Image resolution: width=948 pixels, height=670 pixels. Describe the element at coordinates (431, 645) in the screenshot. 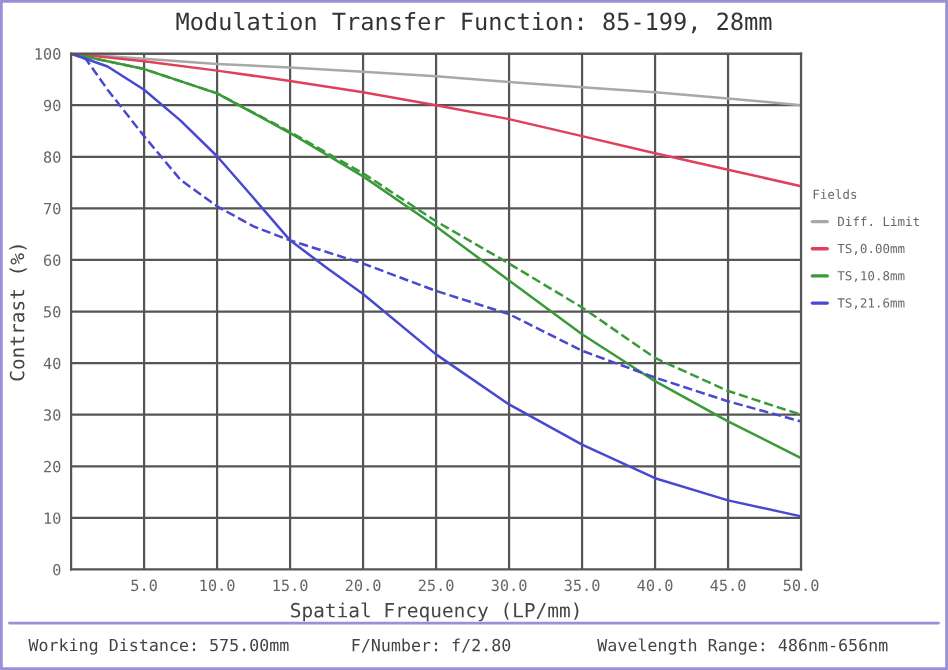

I see `text: F/Number: f/2.80` at that location.